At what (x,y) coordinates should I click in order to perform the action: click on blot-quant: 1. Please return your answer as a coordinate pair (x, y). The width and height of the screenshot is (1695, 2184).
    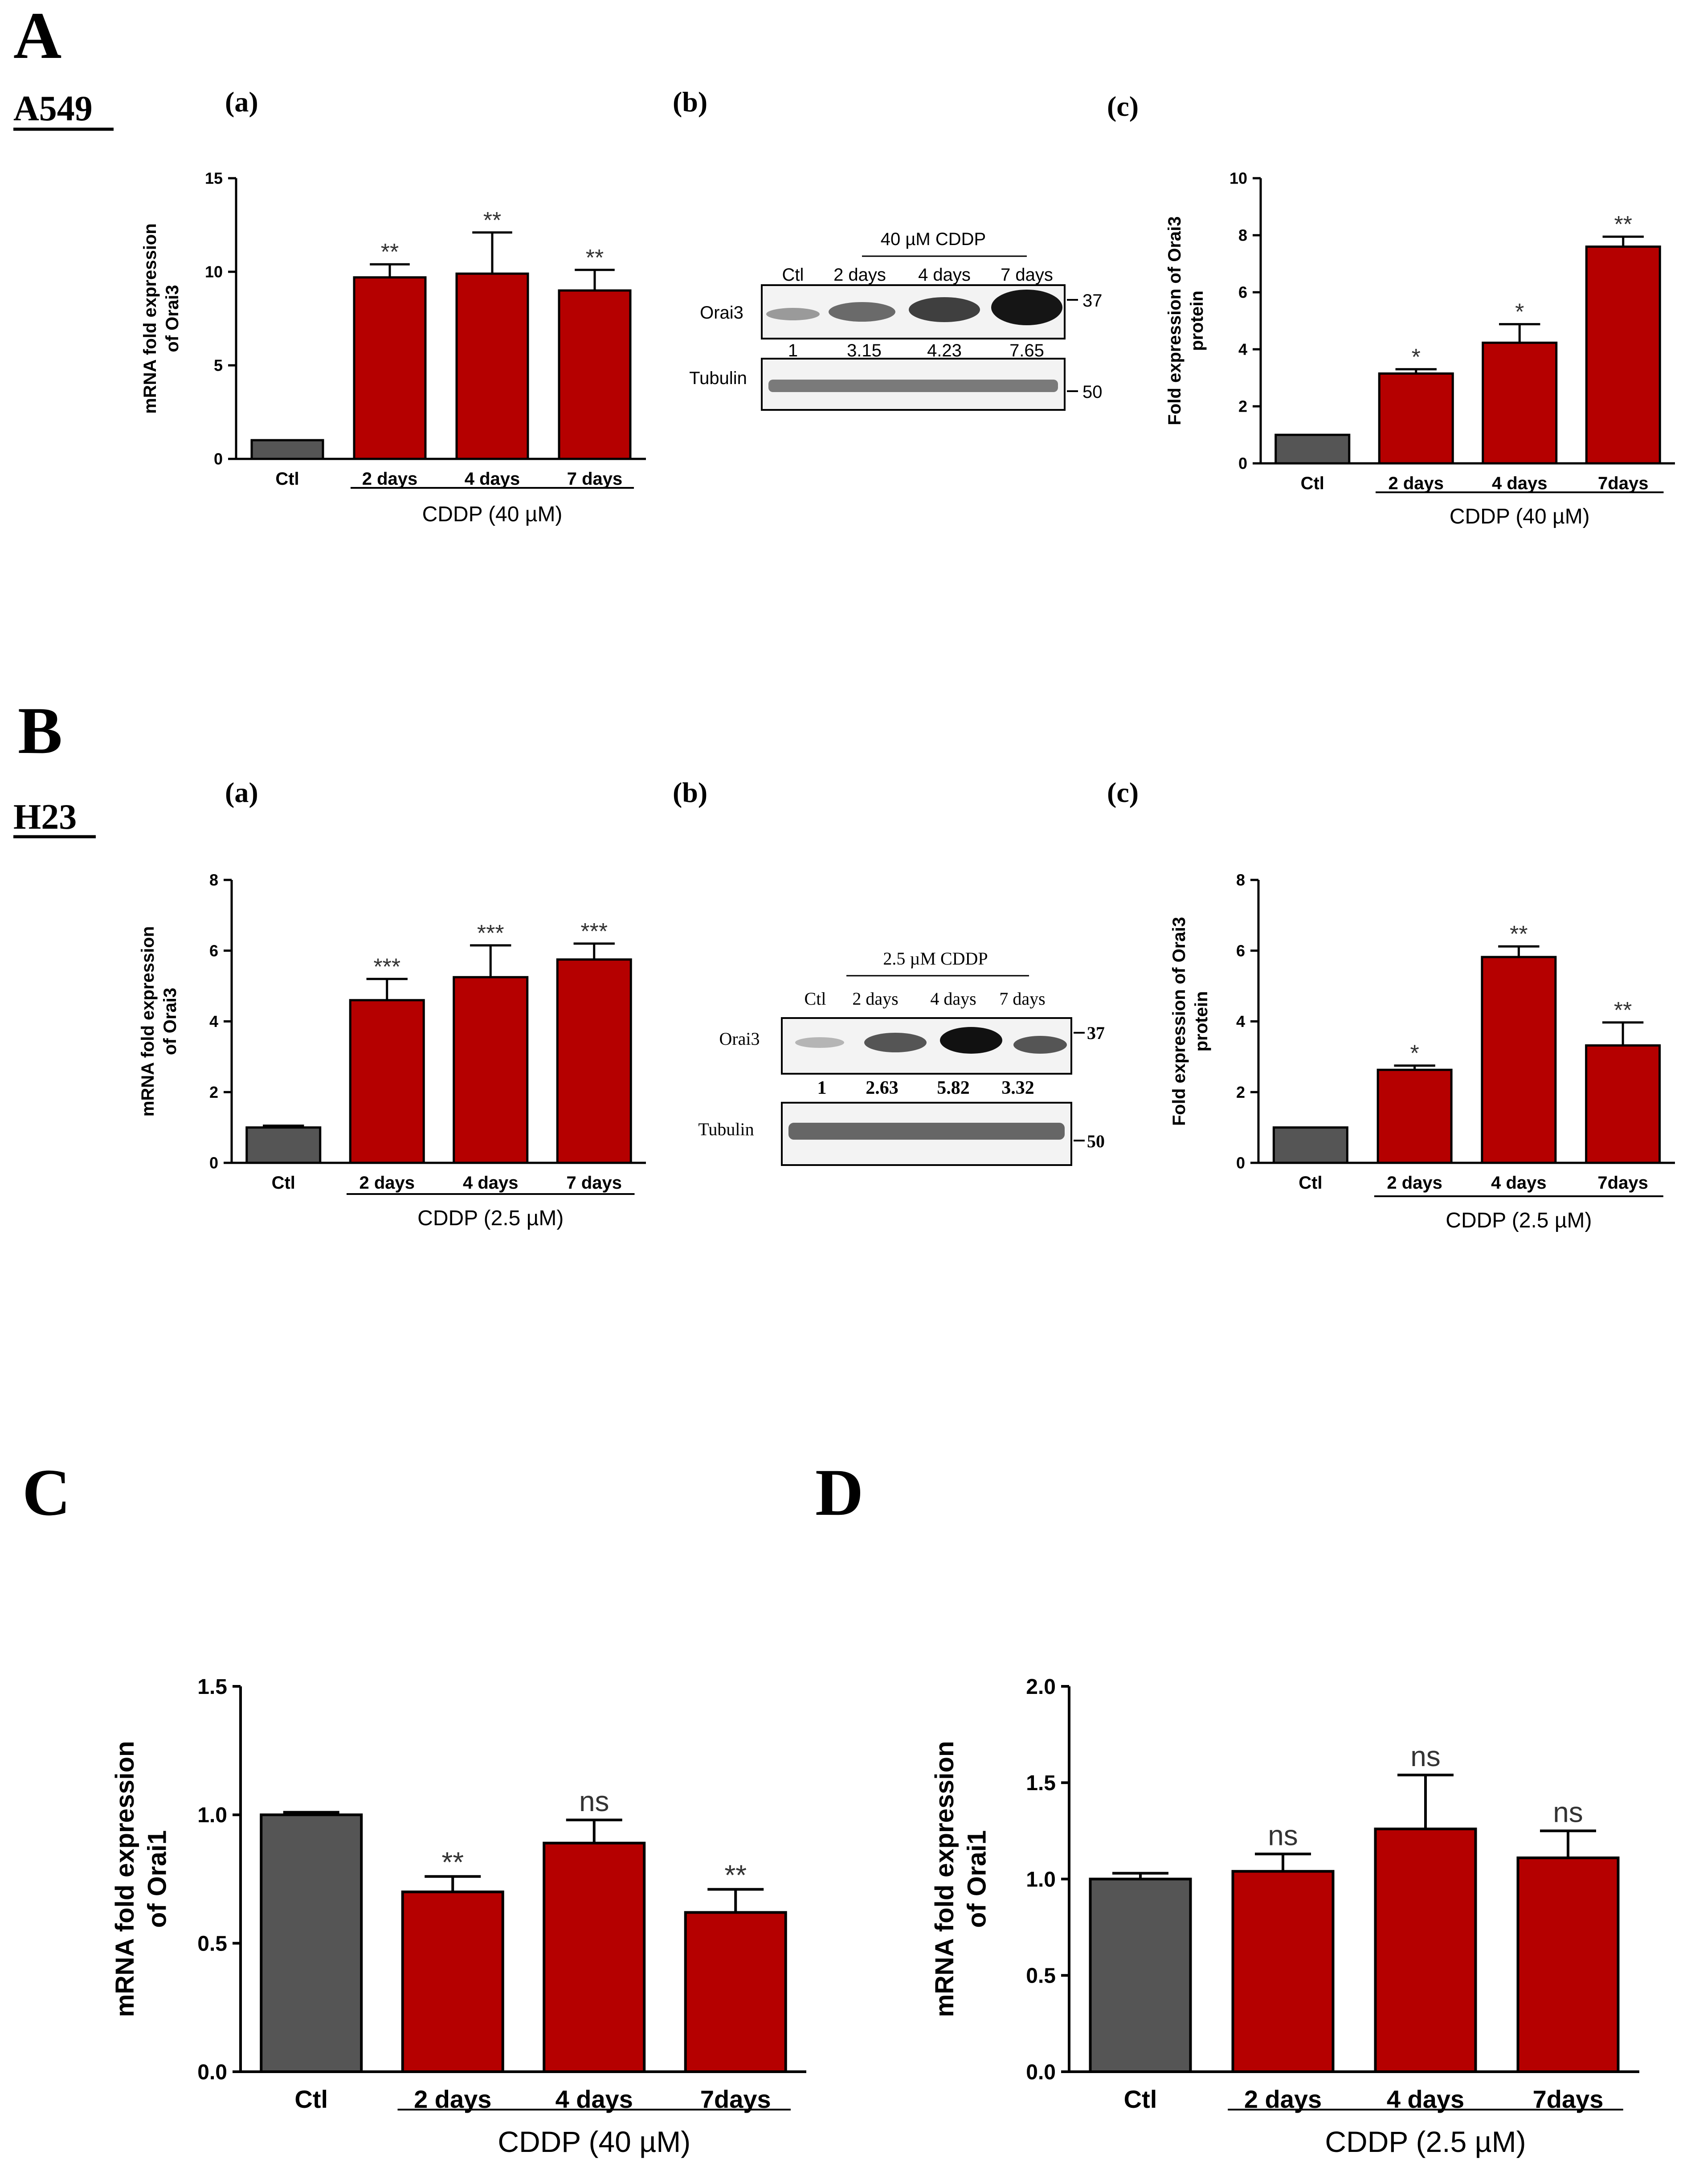
    Looking at the image, I should click on (822, 1088).